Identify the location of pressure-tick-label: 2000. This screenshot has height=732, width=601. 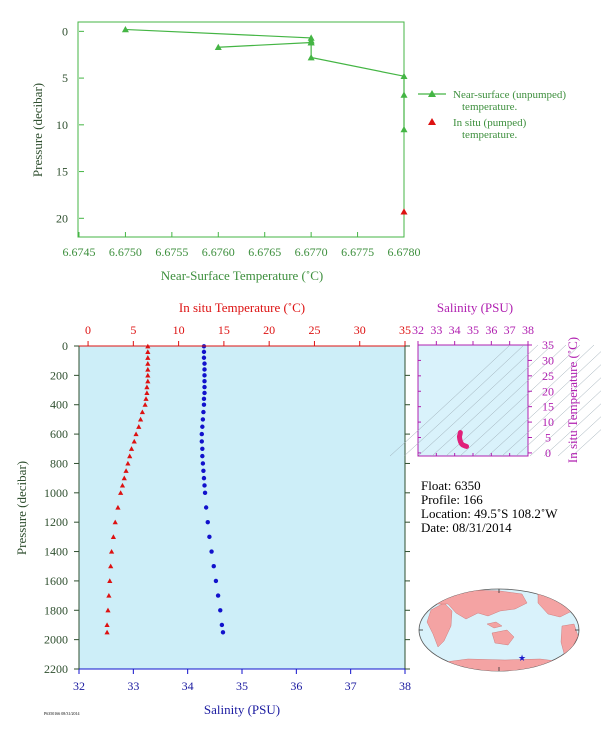
(56, 640).